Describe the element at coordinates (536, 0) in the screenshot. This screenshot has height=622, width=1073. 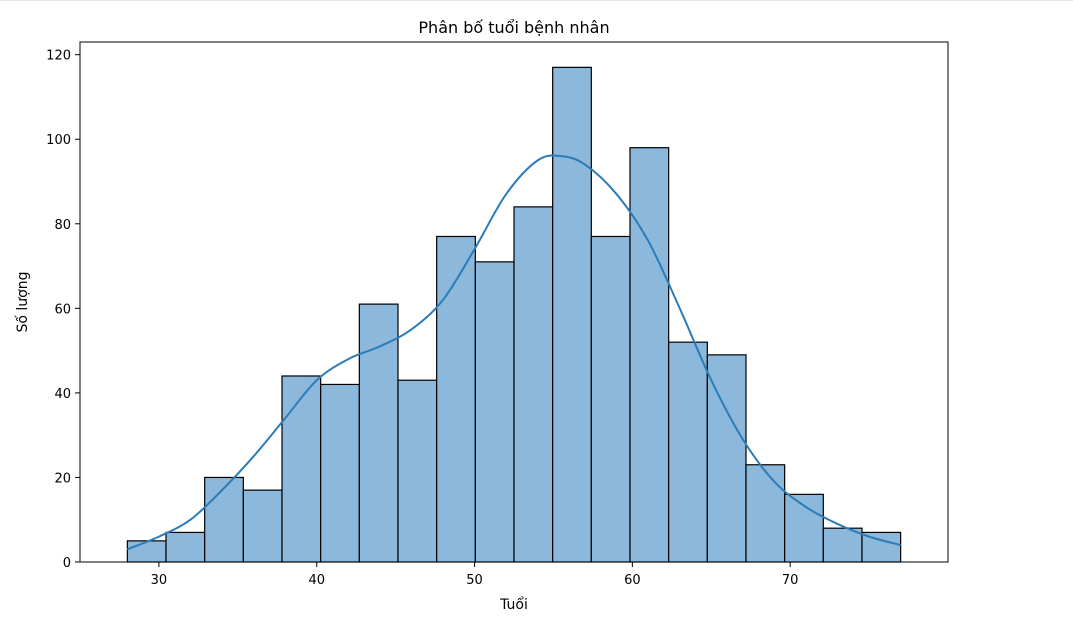
I see `top-divider` at that location.